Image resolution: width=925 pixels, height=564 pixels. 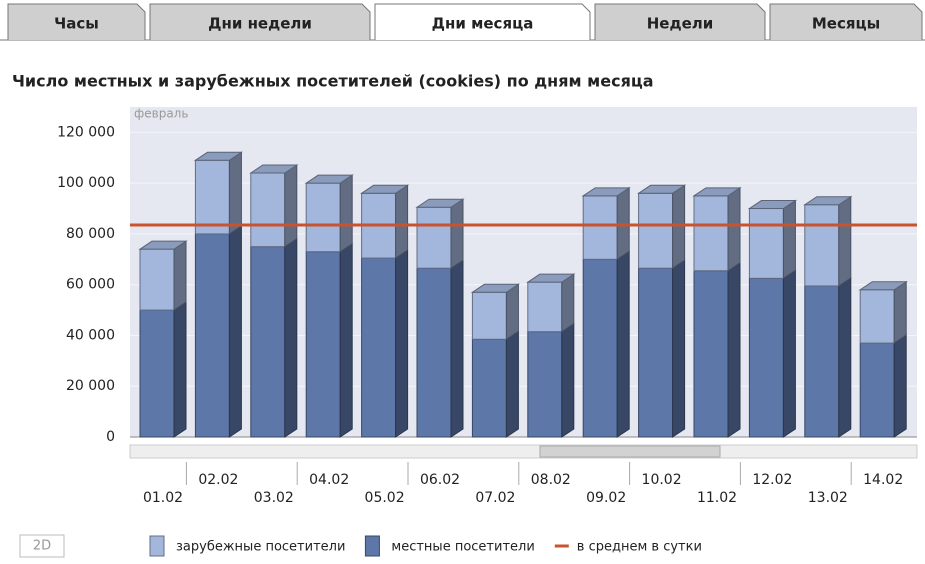 What do you see at coordinates (90, 335) in the screenshot?
I see `y-tick-label: 40 000` at bounding box center [90, 335].